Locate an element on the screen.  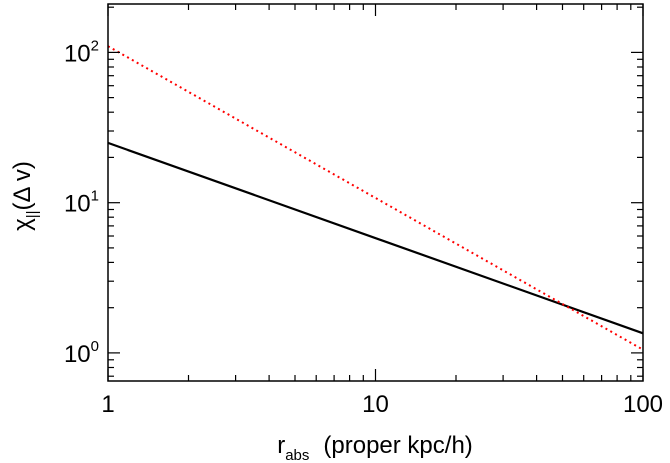
x-tick-label-2: 100 is located at coordinates (643, 404).